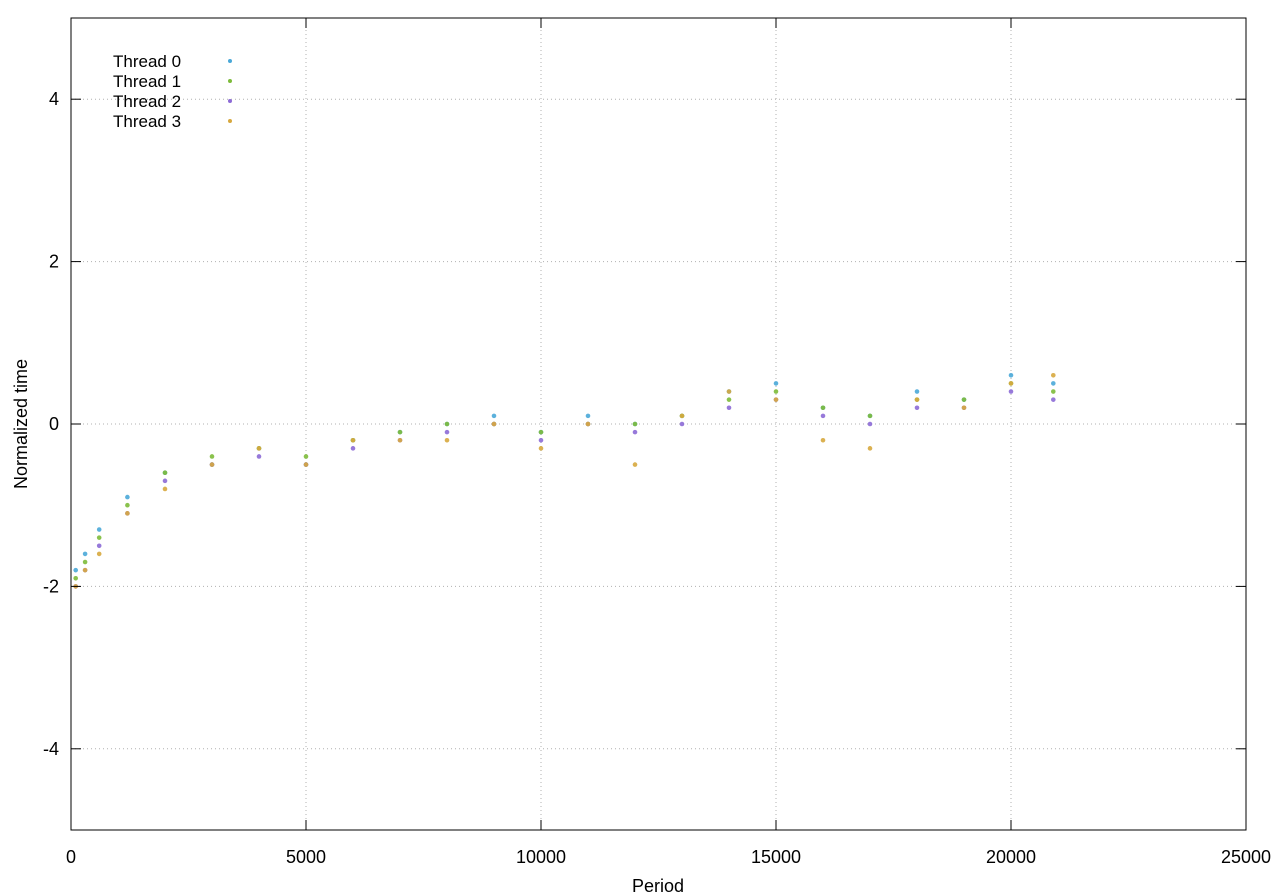 This screenshot has width=1280, height=896. I want to click on y-tick-label: 0, so click(54, 424).